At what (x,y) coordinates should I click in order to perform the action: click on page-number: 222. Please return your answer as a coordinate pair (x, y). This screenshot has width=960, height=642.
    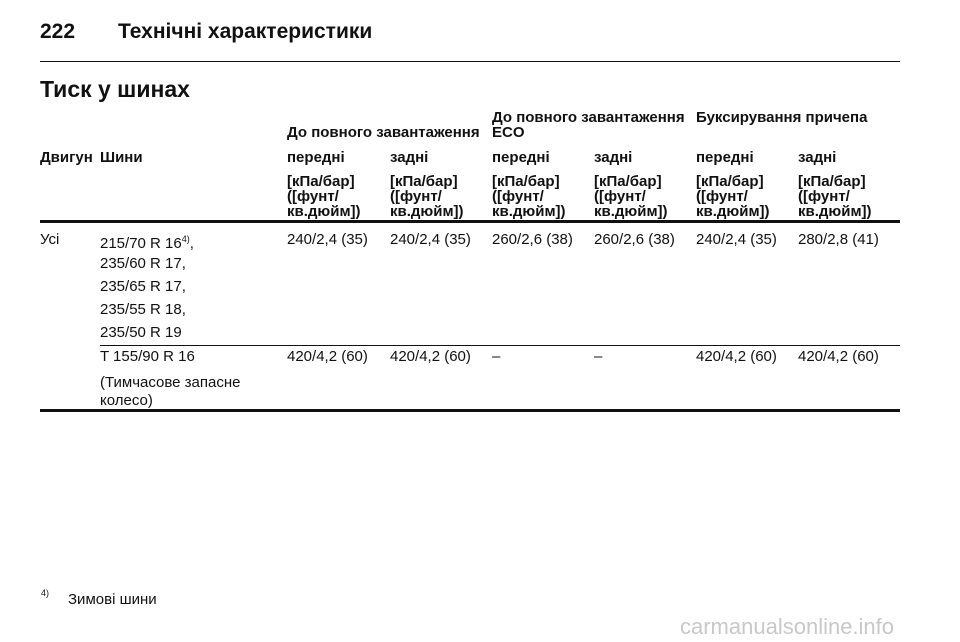
    Looking at the image, I should click on (58, 31).